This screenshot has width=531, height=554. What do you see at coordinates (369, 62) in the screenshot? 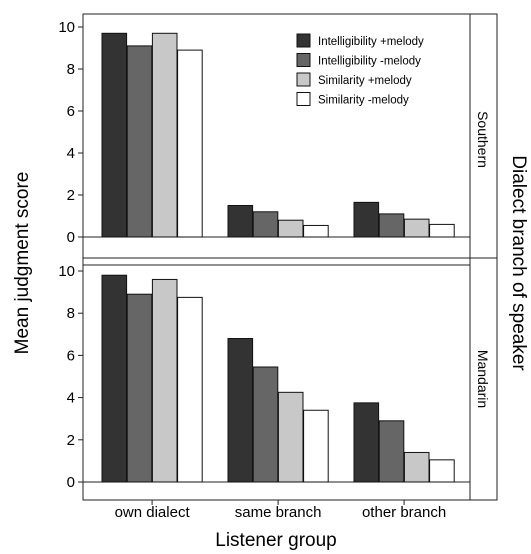
I see `legend-label: Intelligibility -melody` at bounding box center [369, 62].